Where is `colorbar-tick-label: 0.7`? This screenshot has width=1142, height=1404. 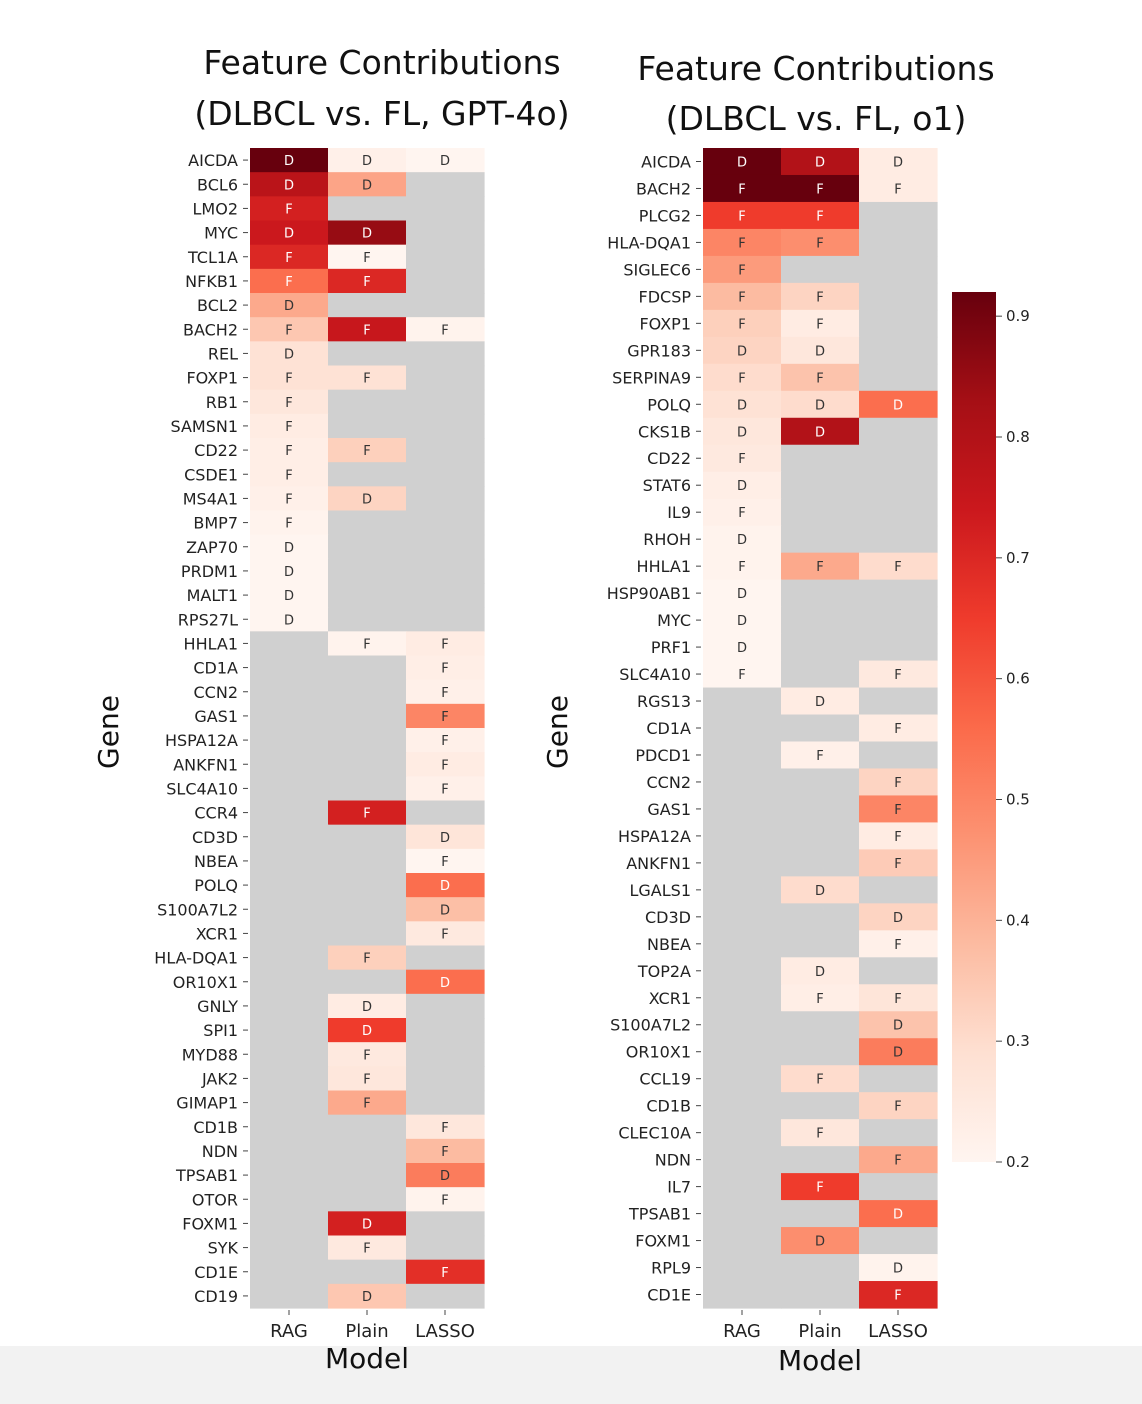 colorbar-tick-label: 0.7 is located at coordinates (1018, 558).